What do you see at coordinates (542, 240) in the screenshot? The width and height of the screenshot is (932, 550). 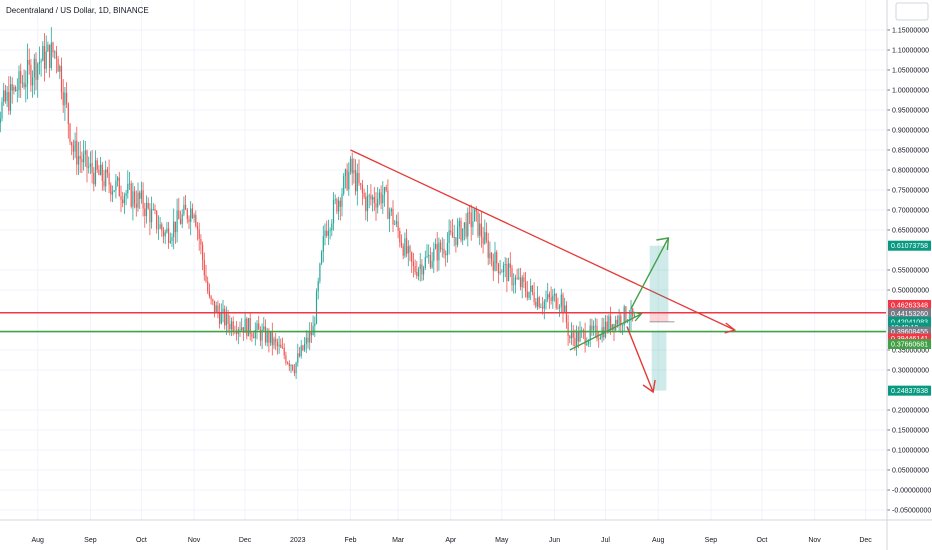 I see `descending-trendline` at bounding box center [542, 240].